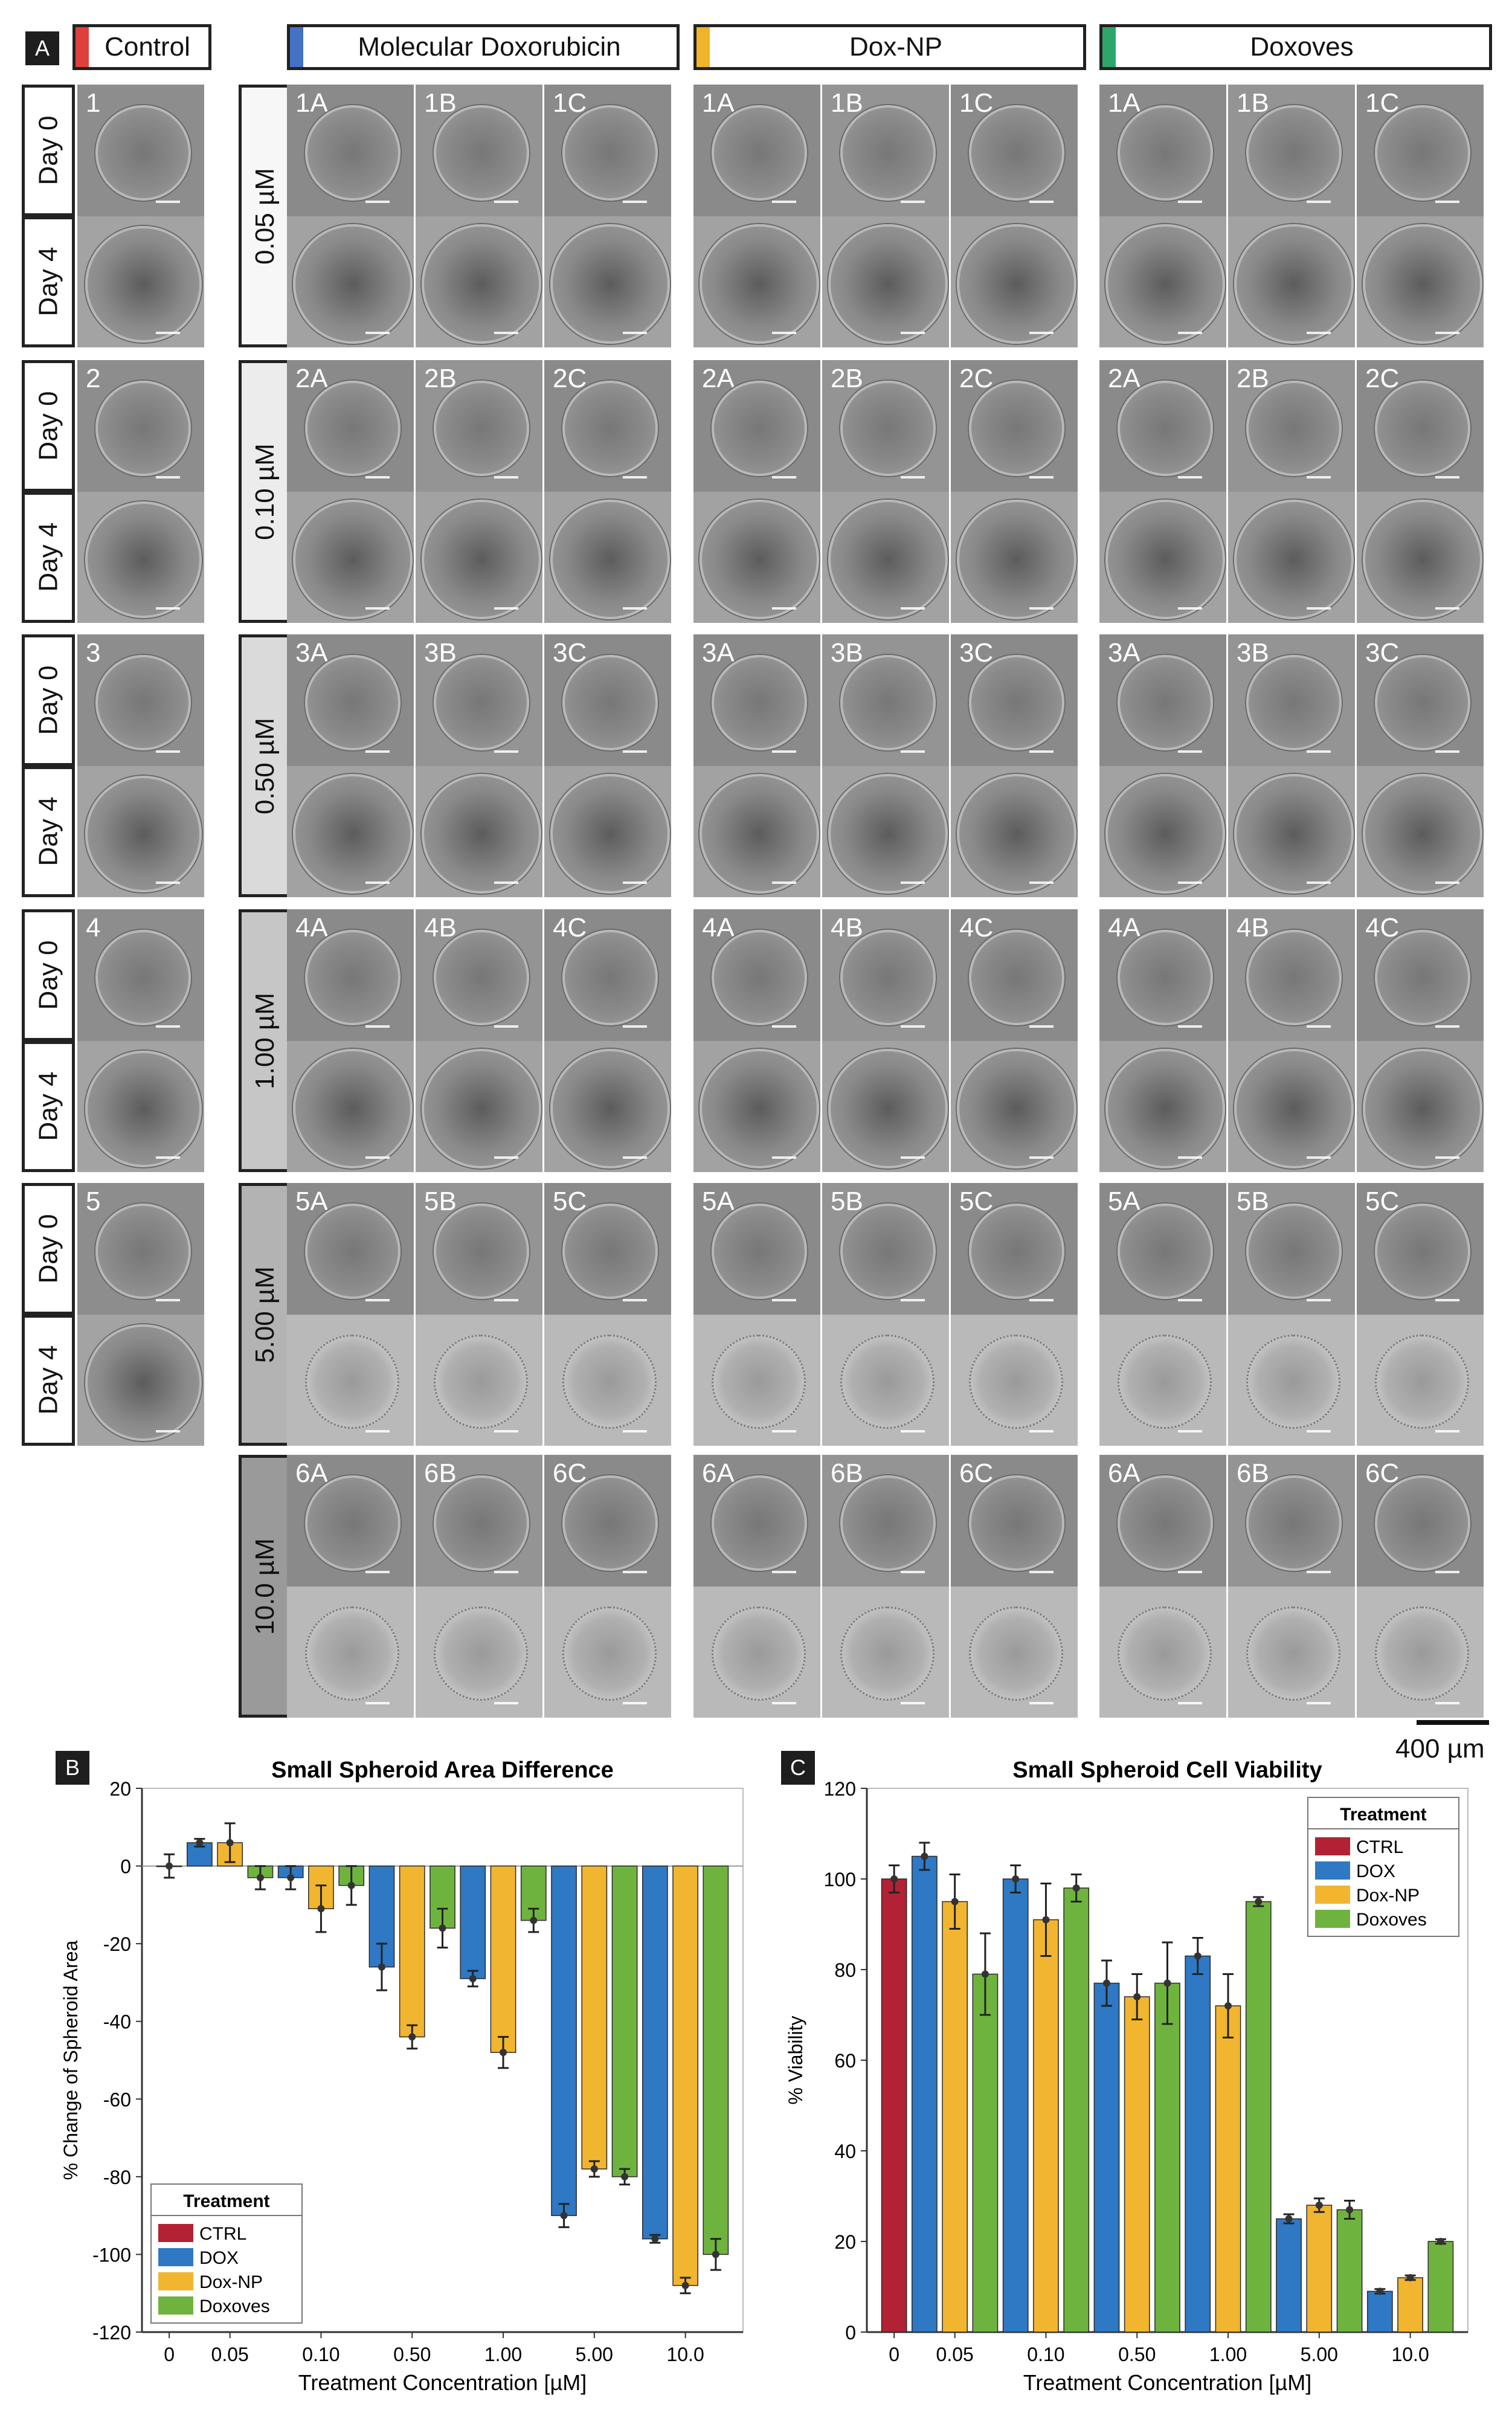  Describe the element at coordinates (311, 103) in the screenshot. I see `tile-label: 1A` at that location.